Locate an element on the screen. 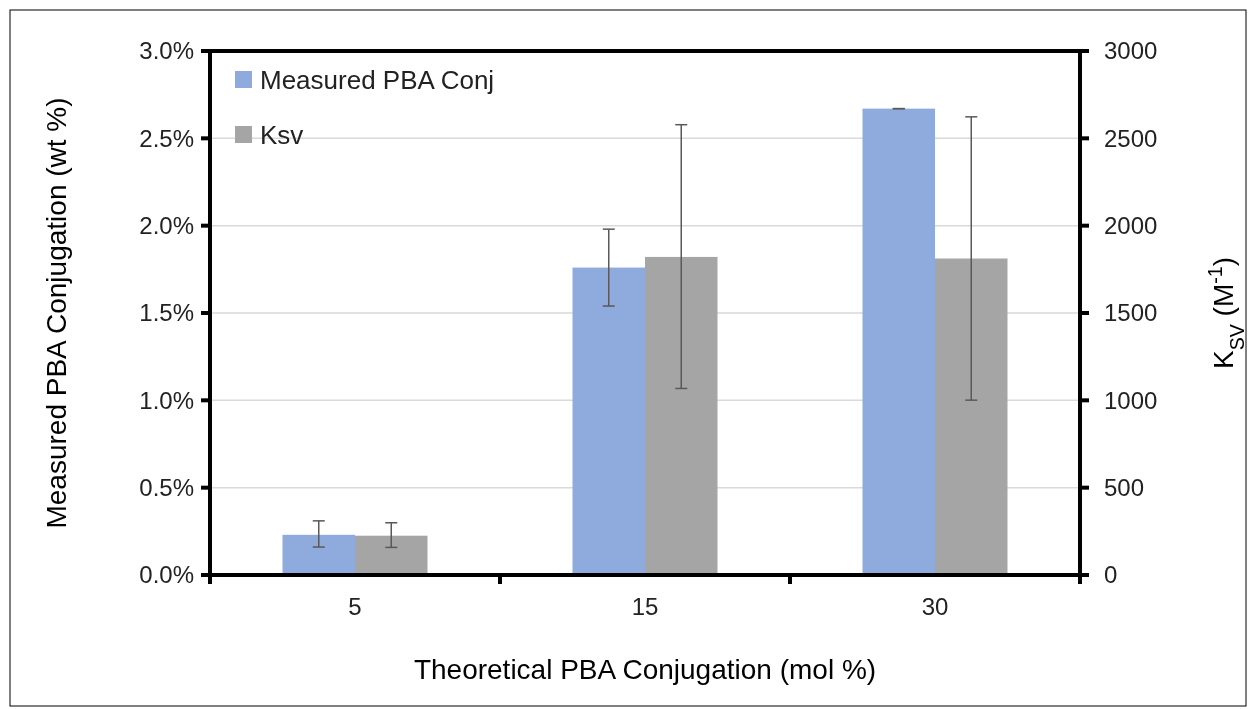 The width and height of the screenshot is (1248, 709). legend-label: Ksv is located at coordinates (282, 135).